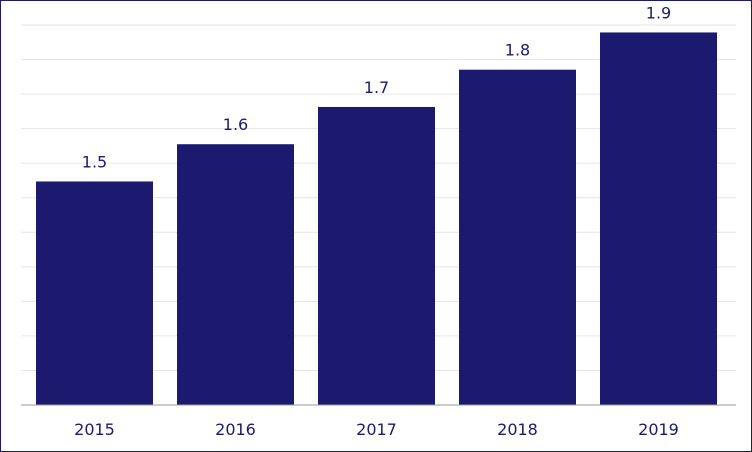 This screenshot has height=452, width=752. I want to click on value-label-2017: 1.7, so click(376, 87).